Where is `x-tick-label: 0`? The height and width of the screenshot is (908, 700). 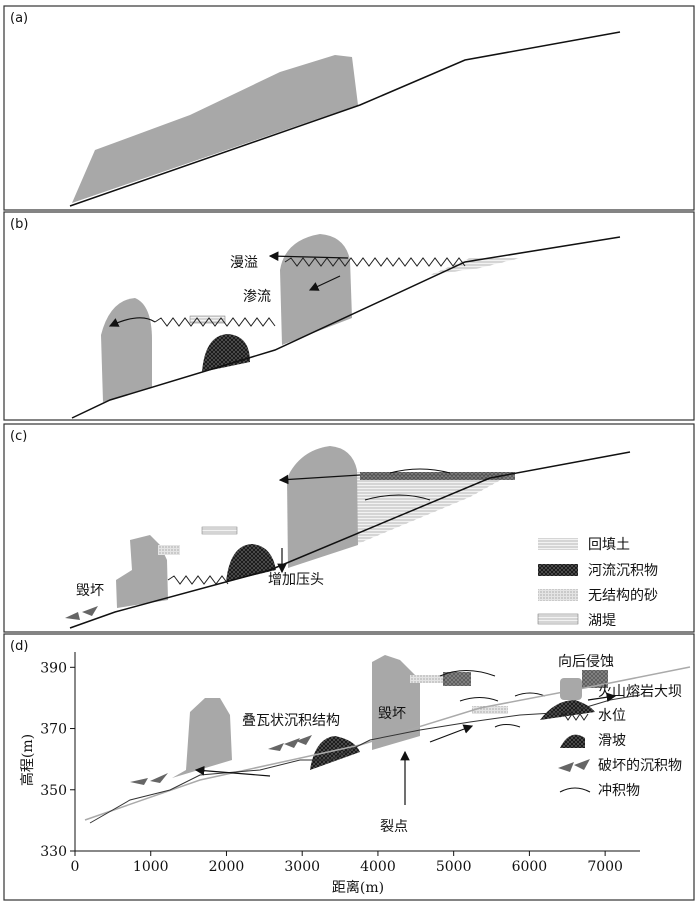
x-tick-label: 0 is located at coordinates (75, 867).